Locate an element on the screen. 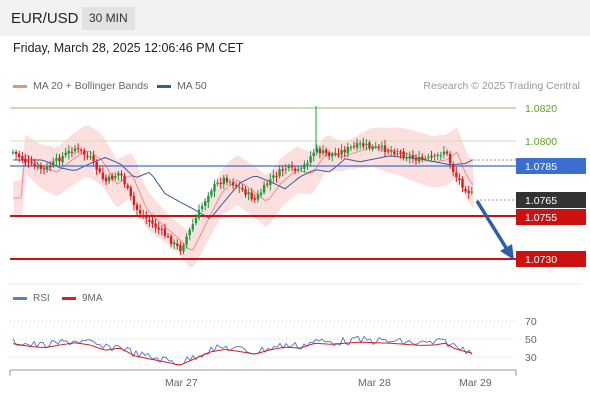 This screenshot has width=590, height=400. source-credit: Research © 2025 Trading Central is located at coordinates (501, 86).